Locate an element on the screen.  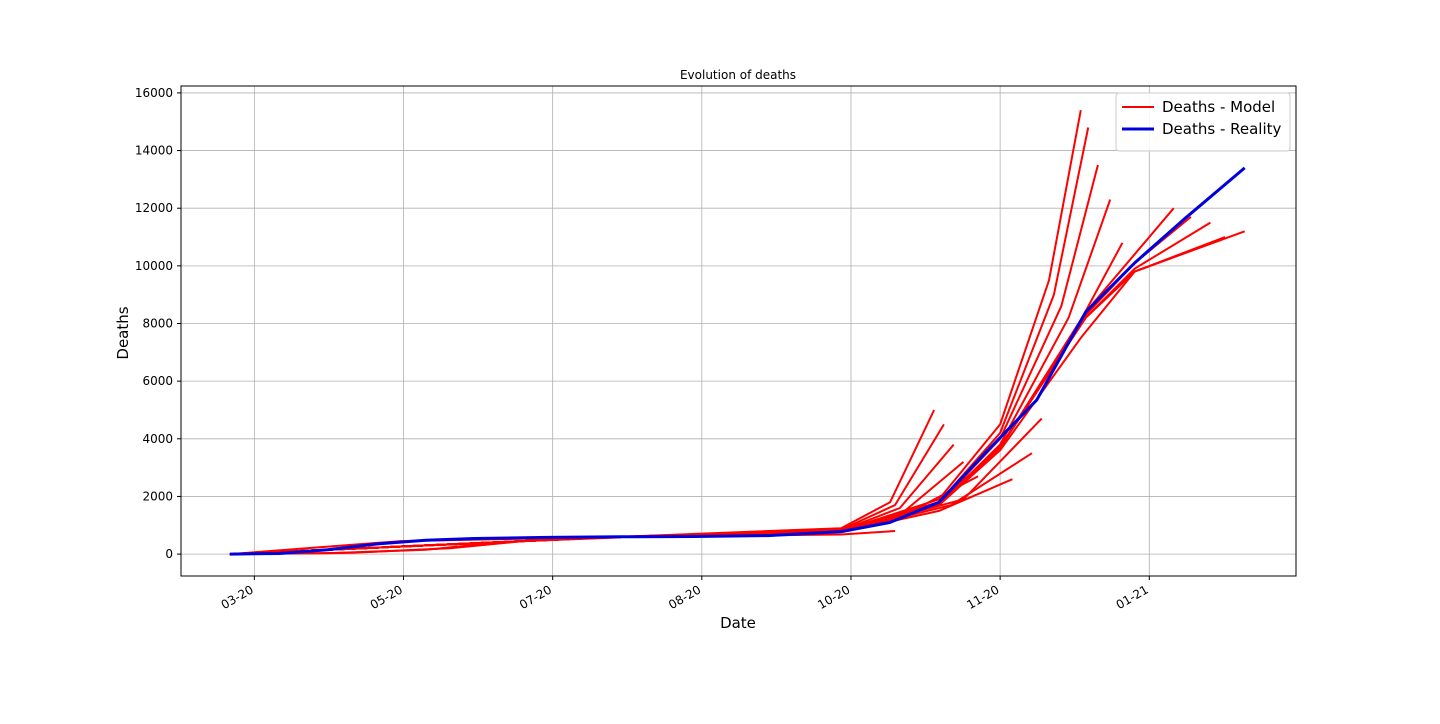
y-tick-label: 10000 is located at coordinates (154, 266).